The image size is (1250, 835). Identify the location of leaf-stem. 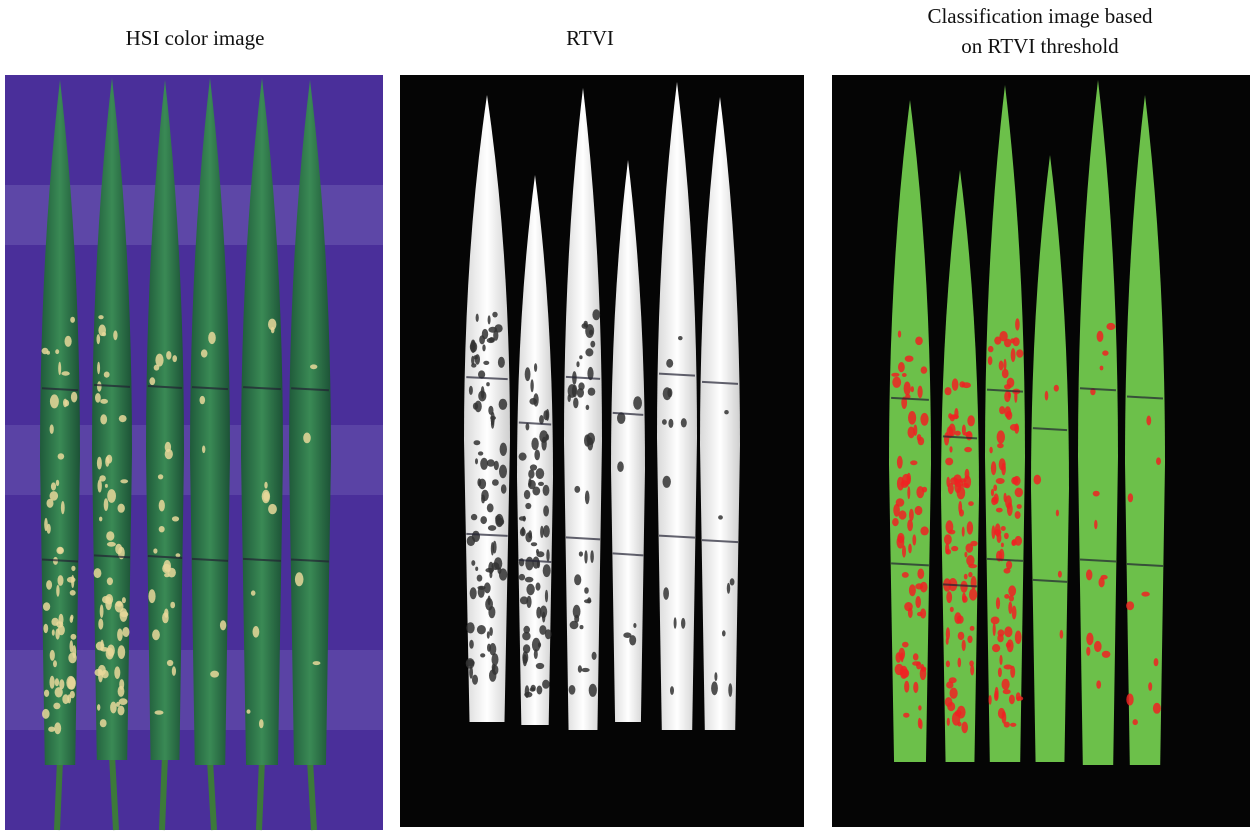
(114, 792).